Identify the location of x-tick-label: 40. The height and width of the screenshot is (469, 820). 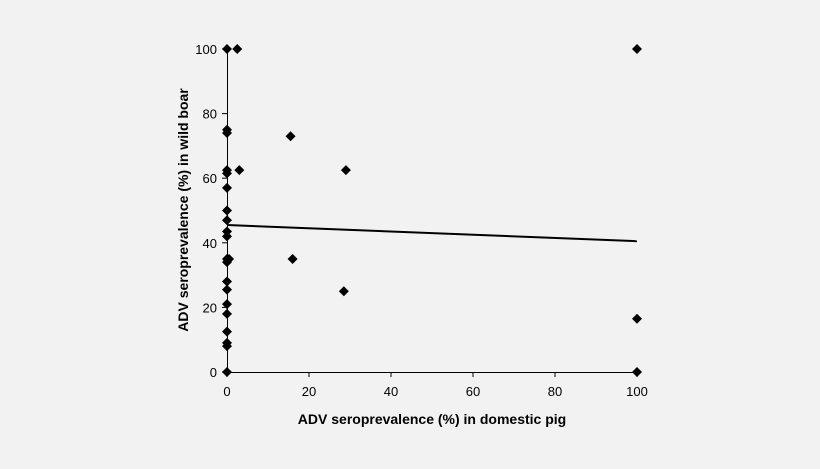
(391, 391).